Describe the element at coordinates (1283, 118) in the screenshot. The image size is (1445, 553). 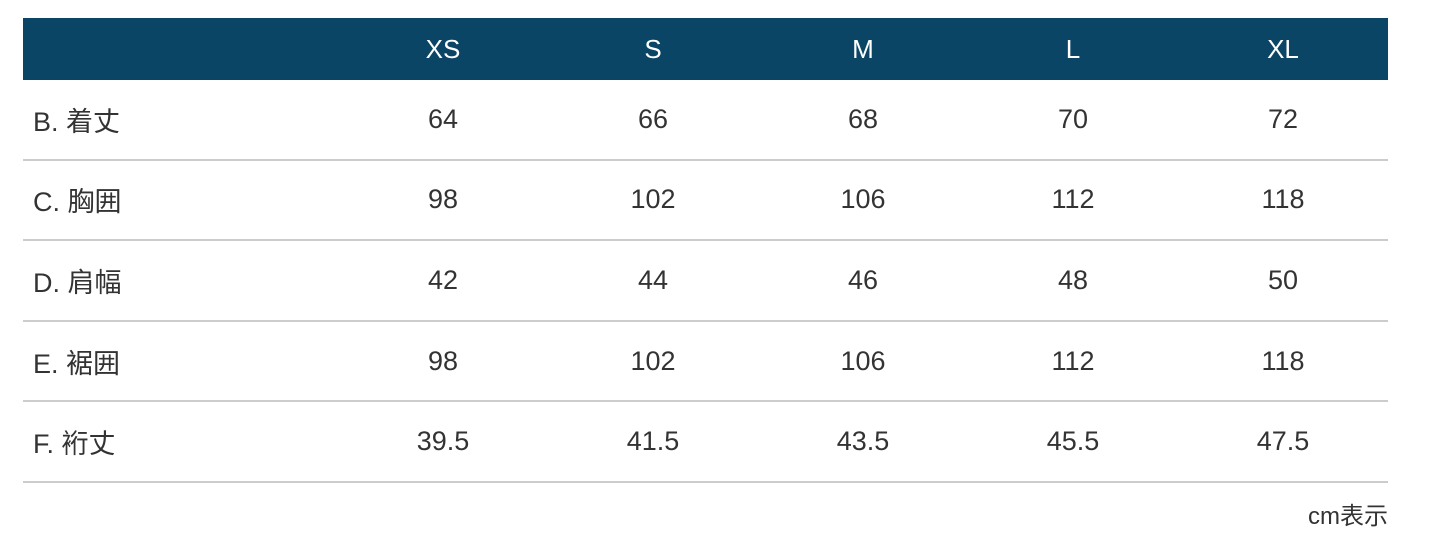
I see `measurement-cell: 72` at that location.